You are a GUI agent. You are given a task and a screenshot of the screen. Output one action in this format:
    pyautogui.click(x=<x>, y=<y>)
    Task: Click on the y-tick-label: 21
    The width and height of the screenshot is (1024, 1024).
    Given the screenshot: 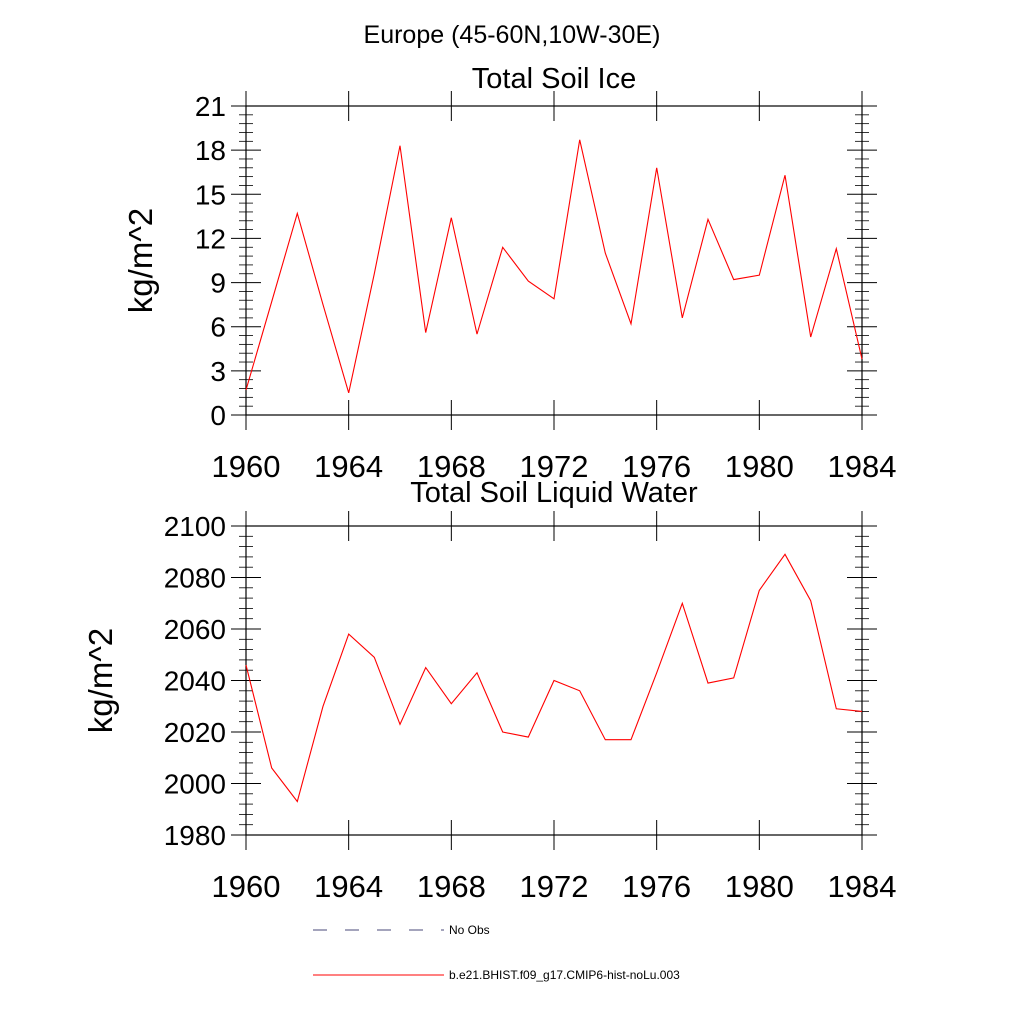 What is the action you would take?
    pyautogui.click(x=210, y=106)
    